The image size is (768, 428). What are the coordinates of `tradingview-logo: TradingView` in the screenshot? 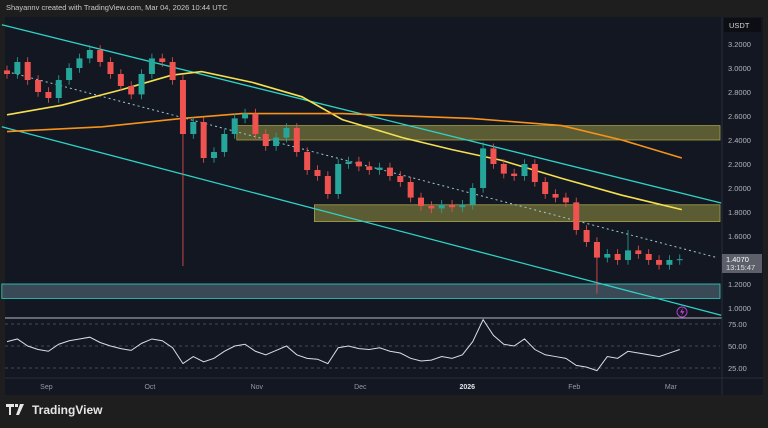 It's located at (54, 410).